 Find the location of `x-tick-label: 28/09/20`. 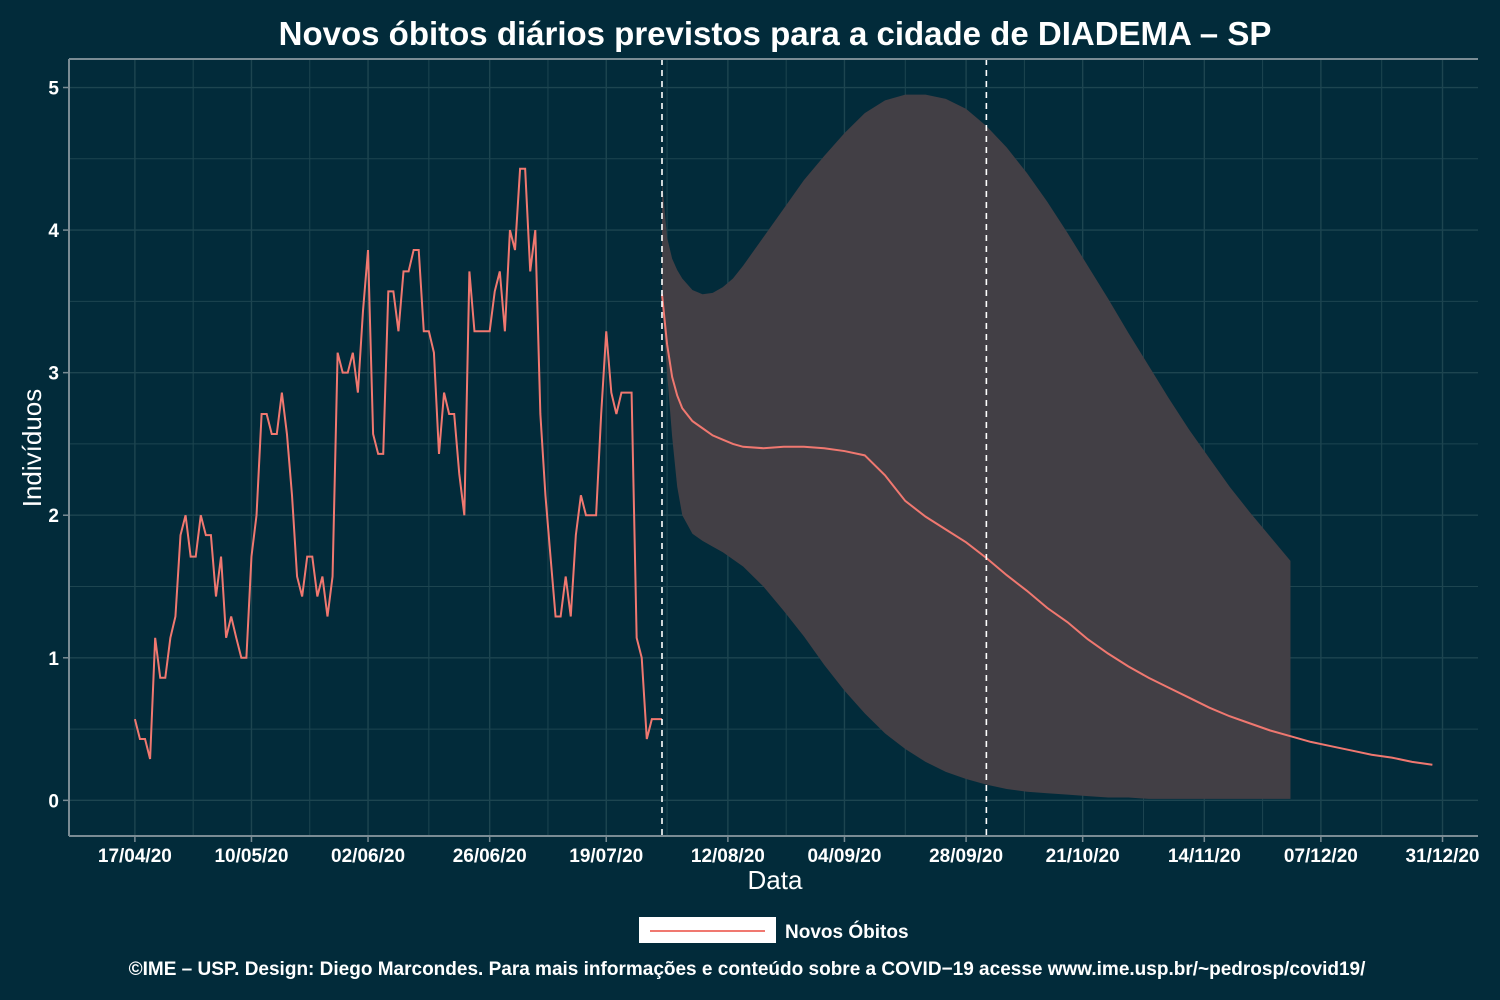

x-tick-label: 28/09/20 is located at coordinates (966, 856).